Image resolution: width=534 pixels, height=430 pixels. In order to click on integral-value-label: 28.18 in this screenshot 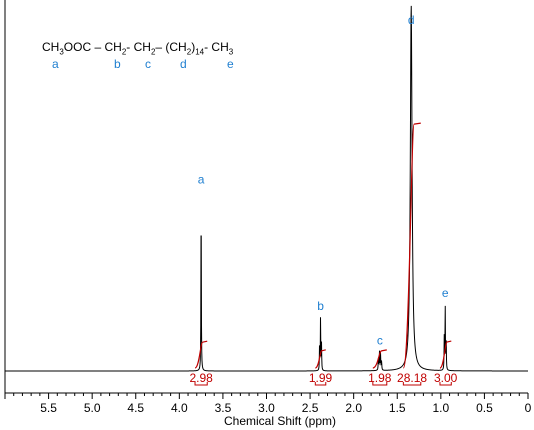, I will do `click(412, 378)`.